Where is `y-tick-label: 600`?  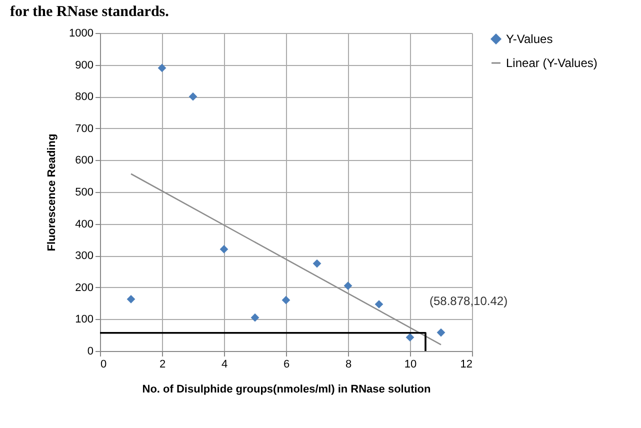
y-tick-label: 600 is located at coordinates (84, 160).